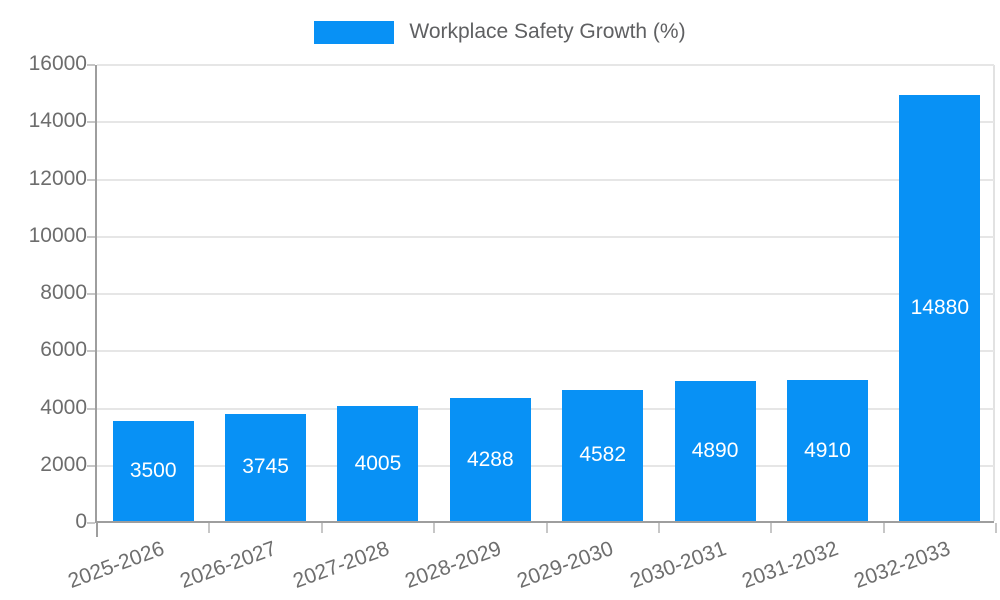 The width and height of the screenshot is (1000, 600). I want to click on x-axis-label: 2030-2031, so click(677, 565).